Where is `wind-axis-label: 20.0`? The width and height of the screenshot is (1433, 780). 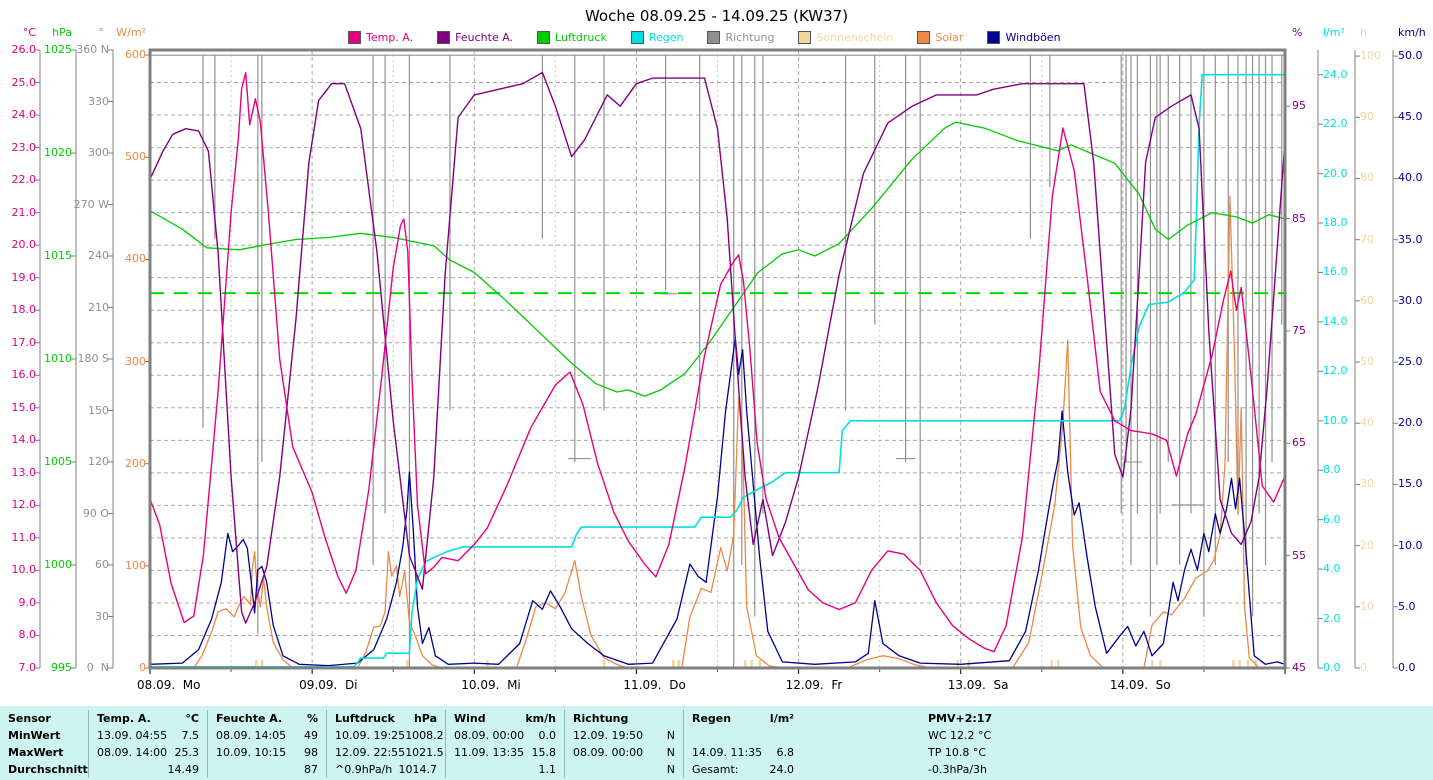 wind-axis-label: 20.0 is located at coordinates (1410, 423).